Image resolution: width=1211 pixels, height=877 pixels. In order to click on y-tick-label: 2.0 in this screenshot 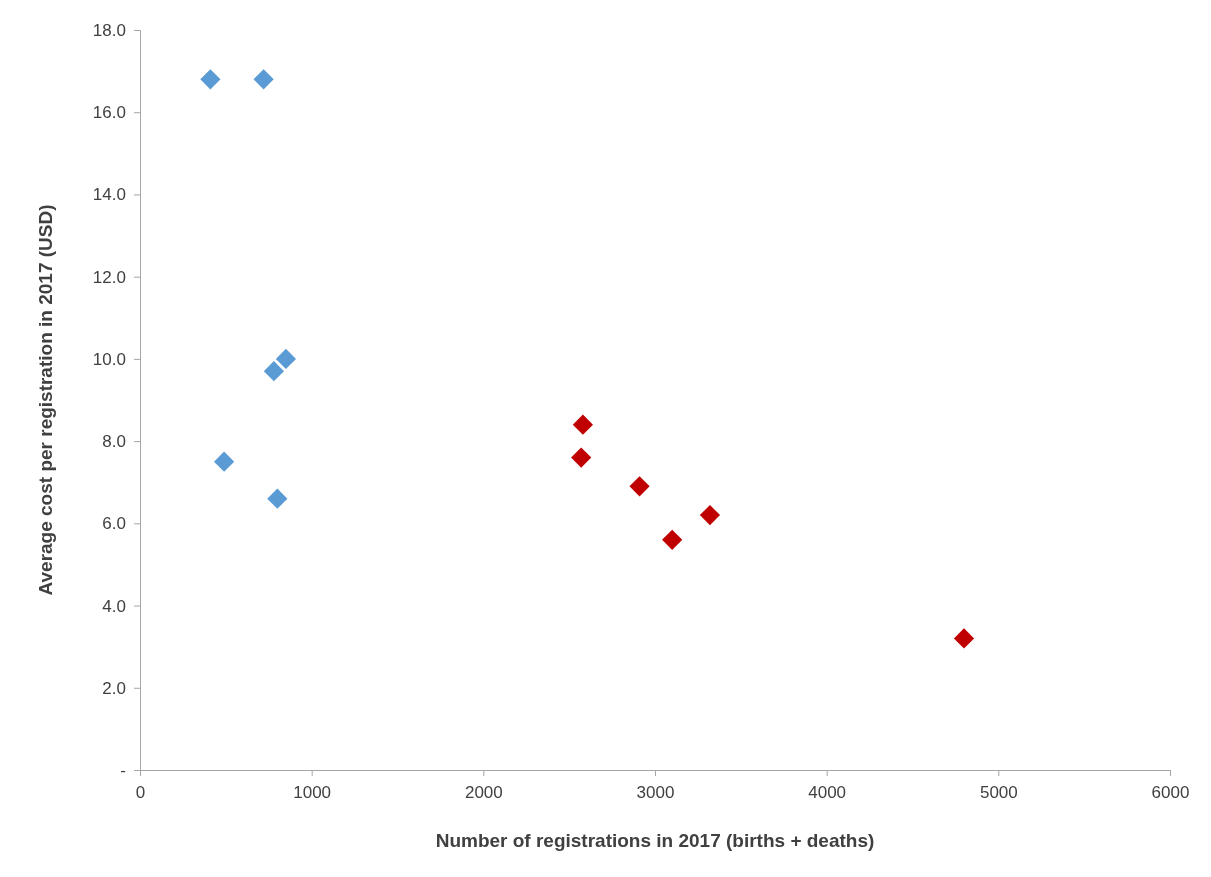, I will do `click(114, 688)`.